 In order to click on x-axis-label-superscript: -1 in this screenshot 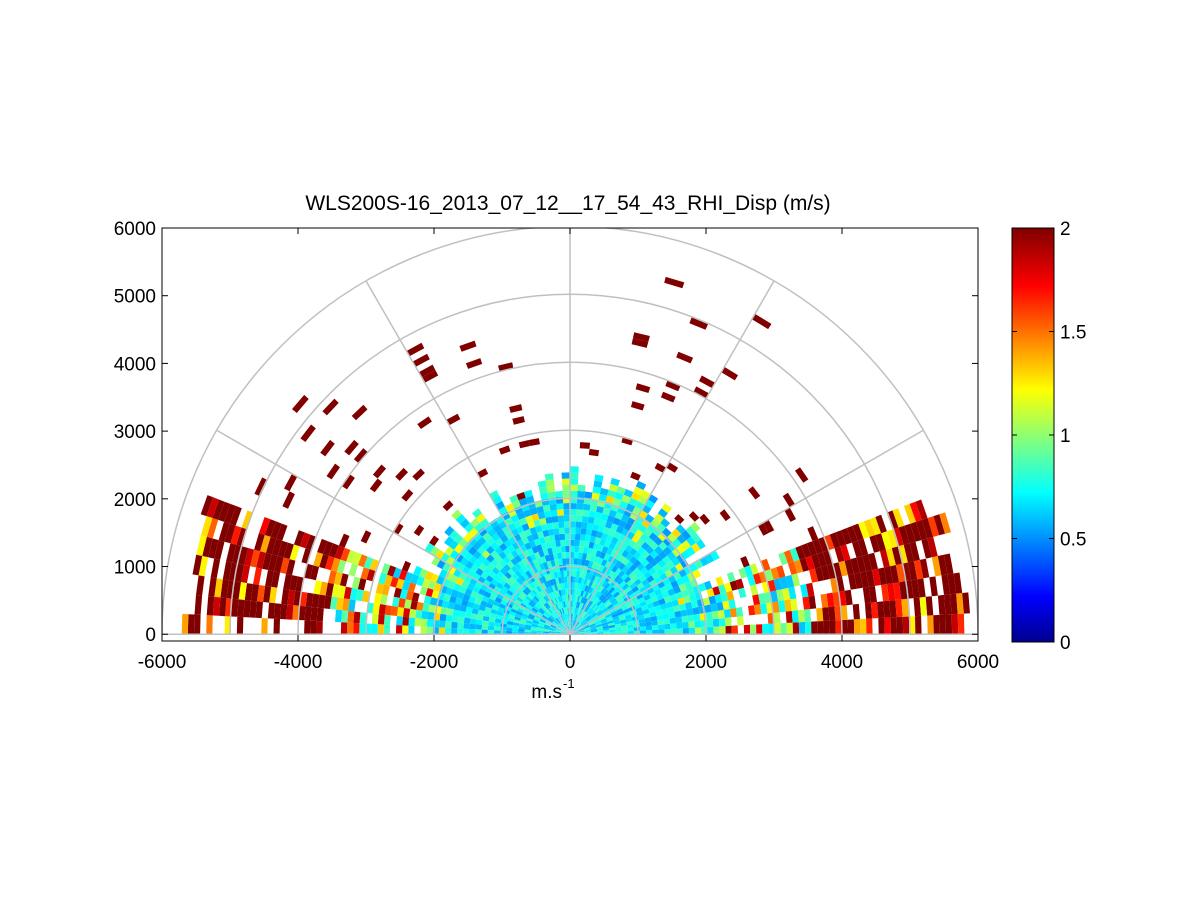, I will do `click(569, 683)`.